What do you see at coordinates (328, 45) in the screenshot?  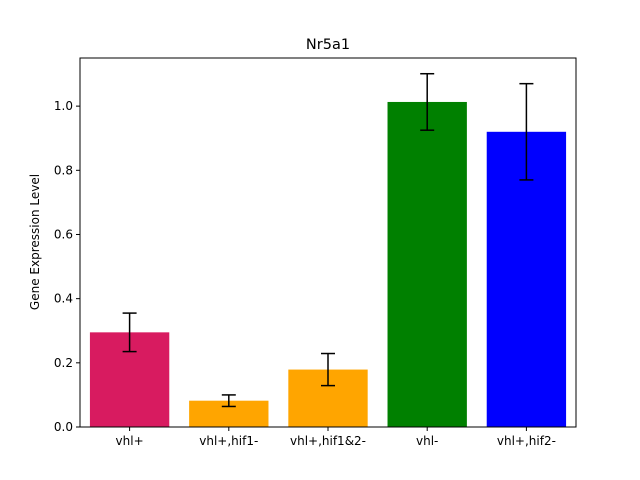 I see `chart-title: Nr5a1` at bounding box center [328, 45].